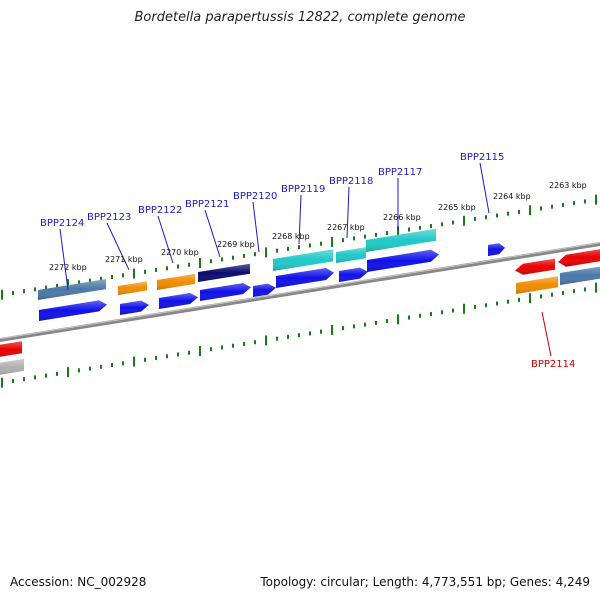 This screenshot has width=600, height=600. What do you see at coordinates (291, 236) in the screenshot?
I see `kbp-label: 2268 kbp` at bounding box center [291, 236].